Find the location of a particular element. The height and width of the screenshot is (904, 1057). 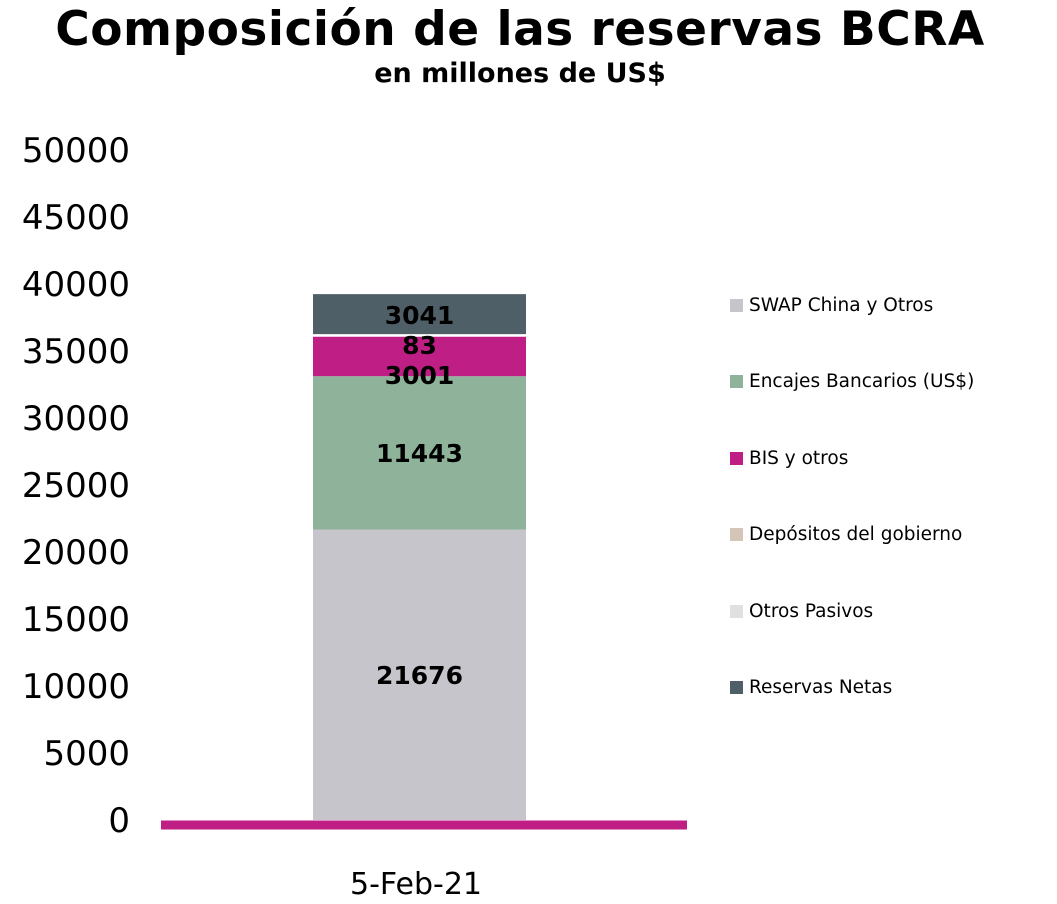

legend-label: Otros Pasivos is located at coordinates (811, 611).